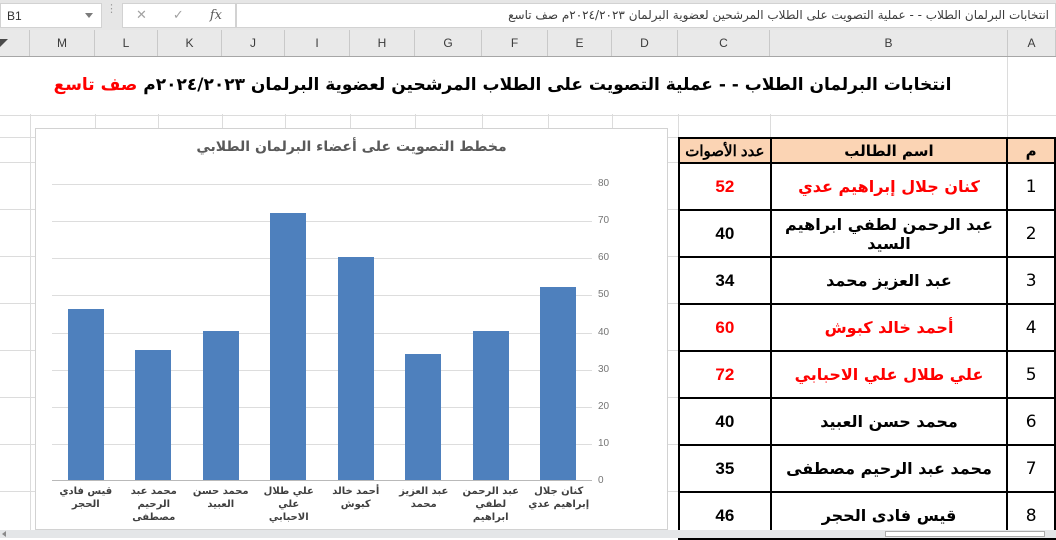 This screenshot has height=540, width=1056. I want to click on cell-votes: 60, so click(725, 327).